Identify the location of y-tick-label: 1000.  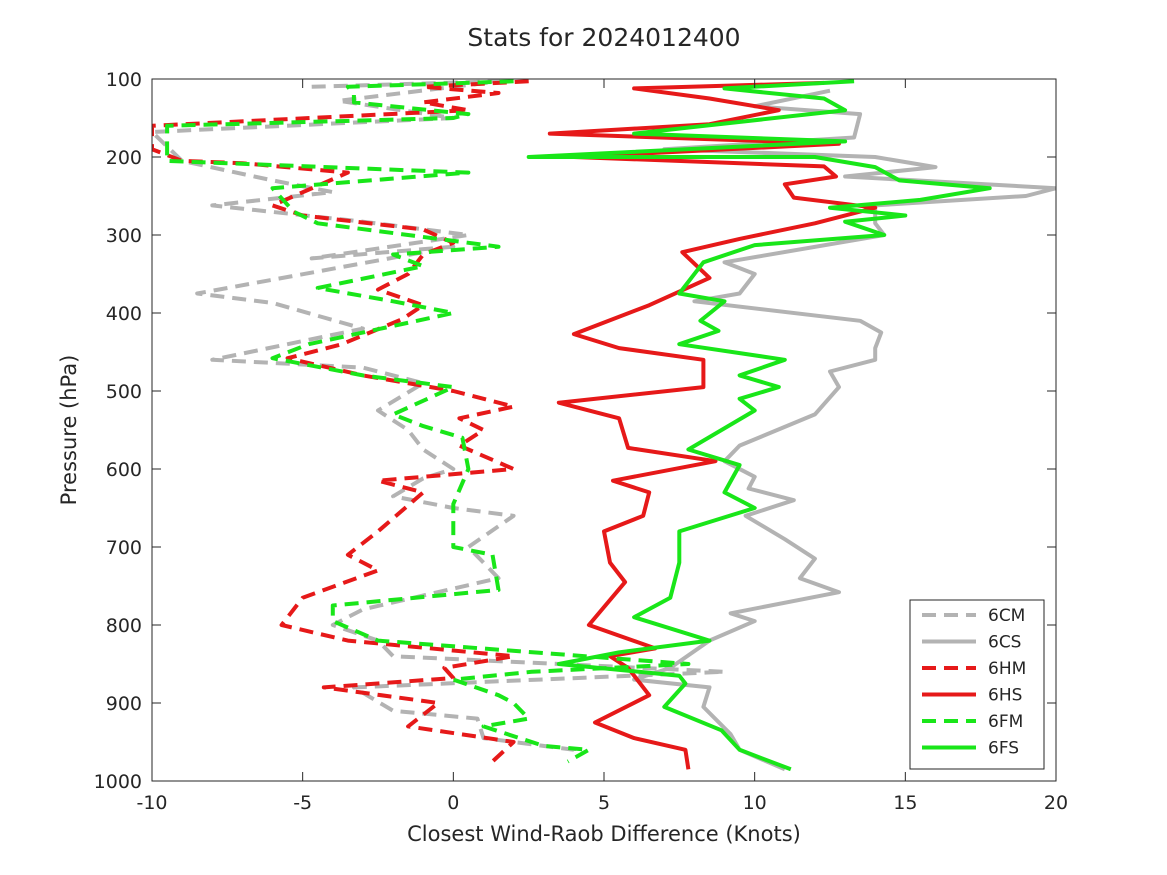
(118, 782).